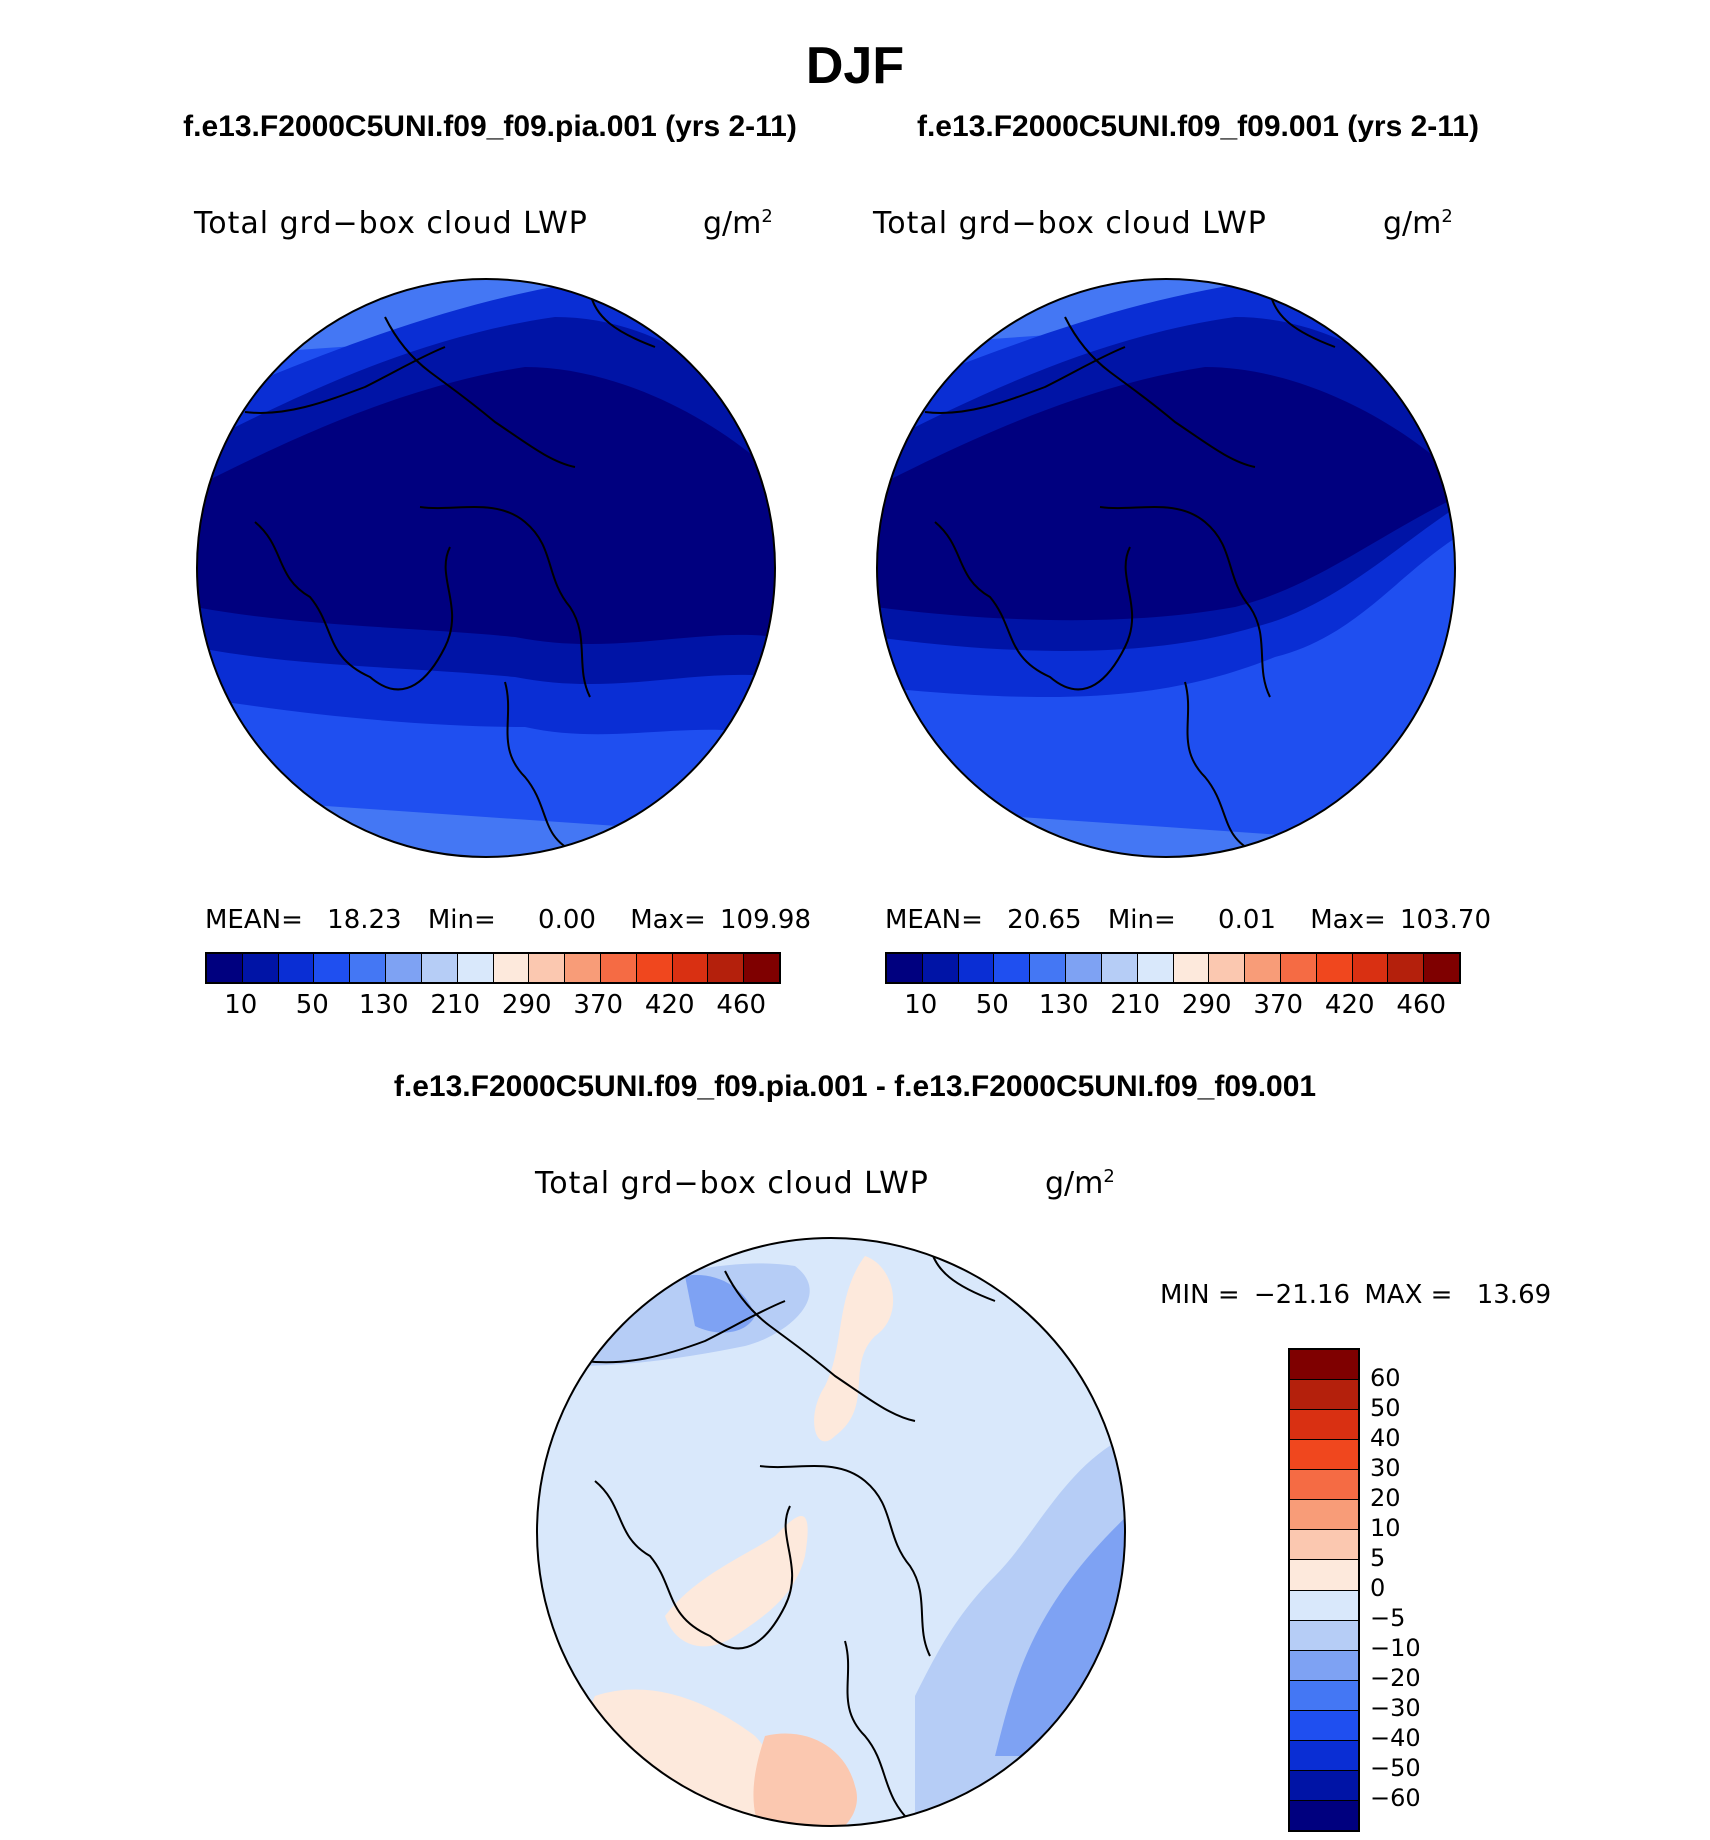 The width and height of the screenshot is (1710, 1840). What do you see at coordinates (732, 223) in the screenshot?
I see `left-units-text: g/m` at bounding box center [732, 223].